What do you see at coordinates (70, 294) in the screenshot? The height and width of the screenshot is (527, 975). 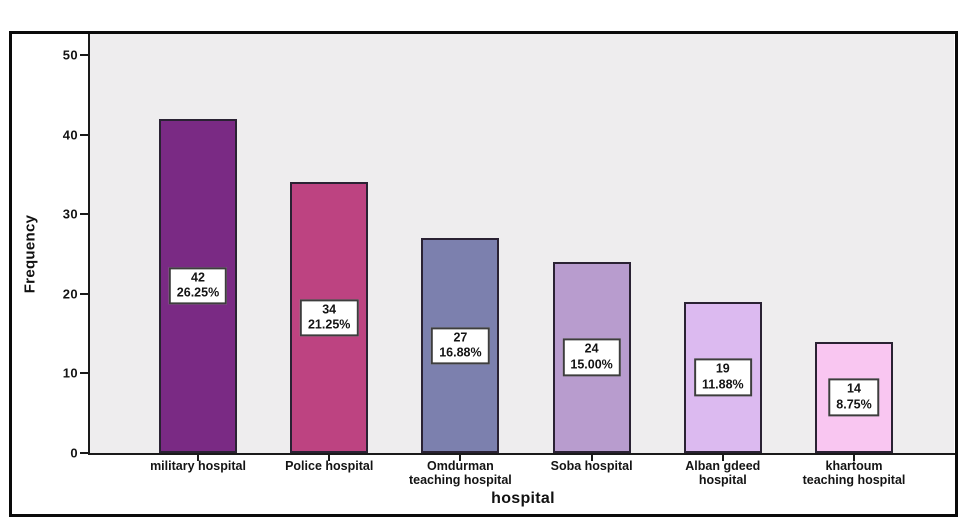 I see `y-tick-label: 20` at bounding box center [70, 294].